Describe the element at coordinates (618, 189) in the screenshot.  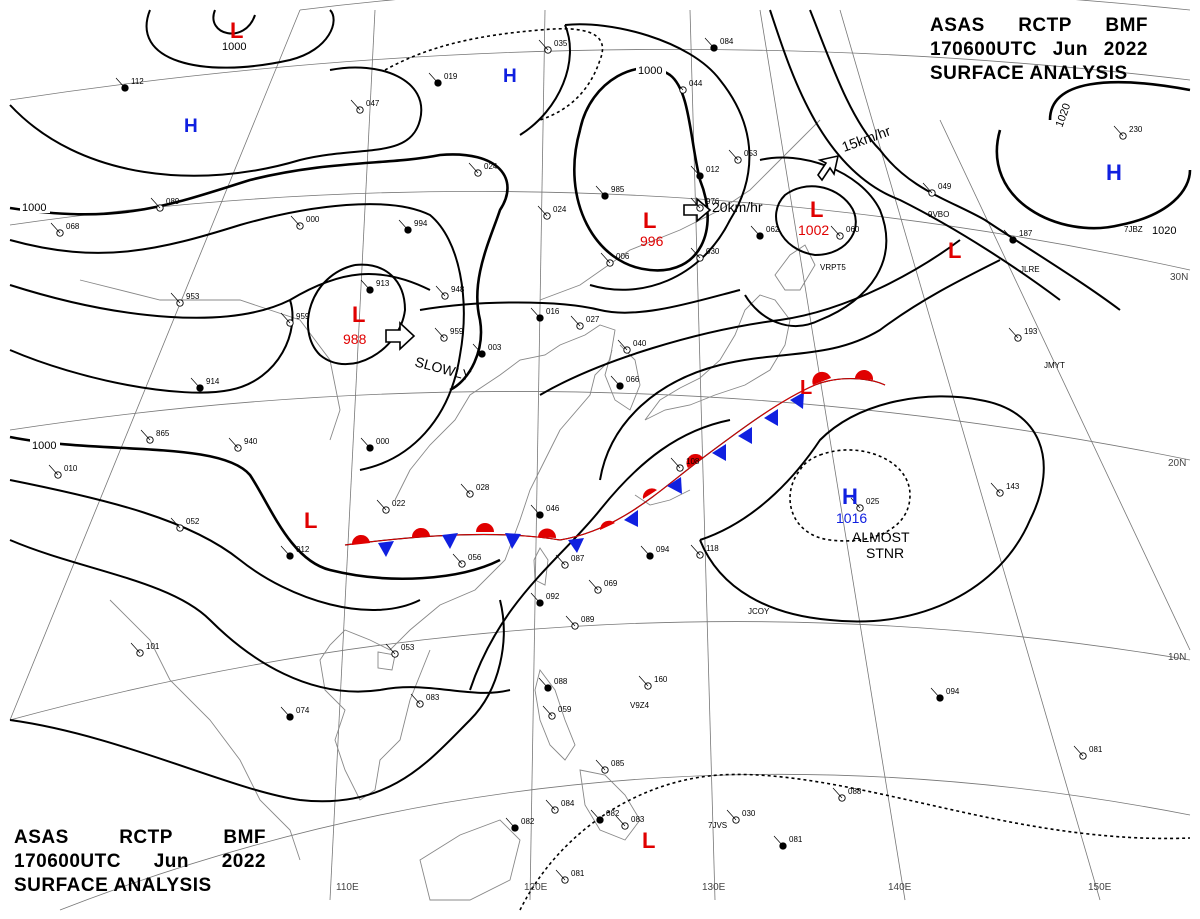
I see `station-pressure-value: 985` at that location.